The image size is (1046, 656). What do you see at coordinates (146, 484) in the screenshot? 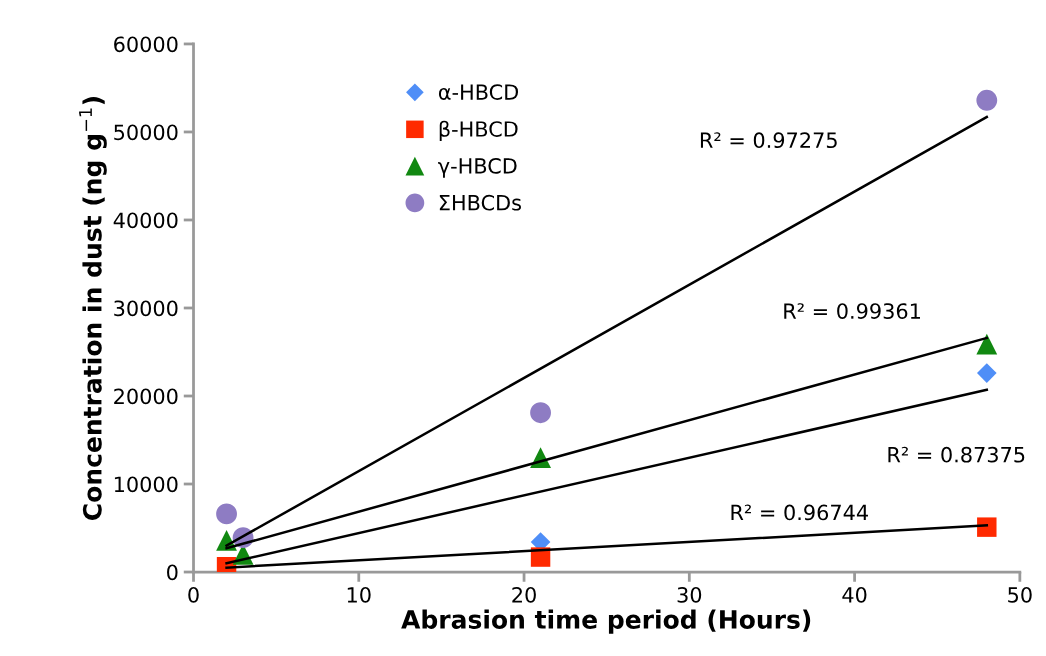
I see `y-tick-label: 10000` at bounding box center [146, 484].